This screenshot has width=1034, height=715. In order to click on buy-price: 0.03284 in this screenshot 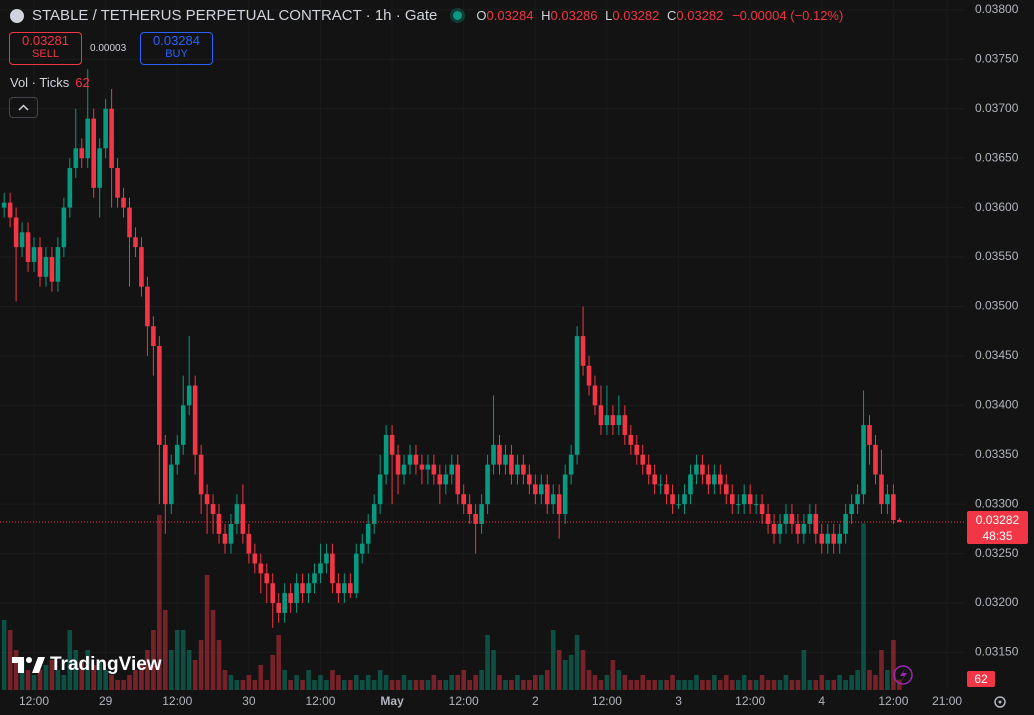, I will do `click(176, 40)`.